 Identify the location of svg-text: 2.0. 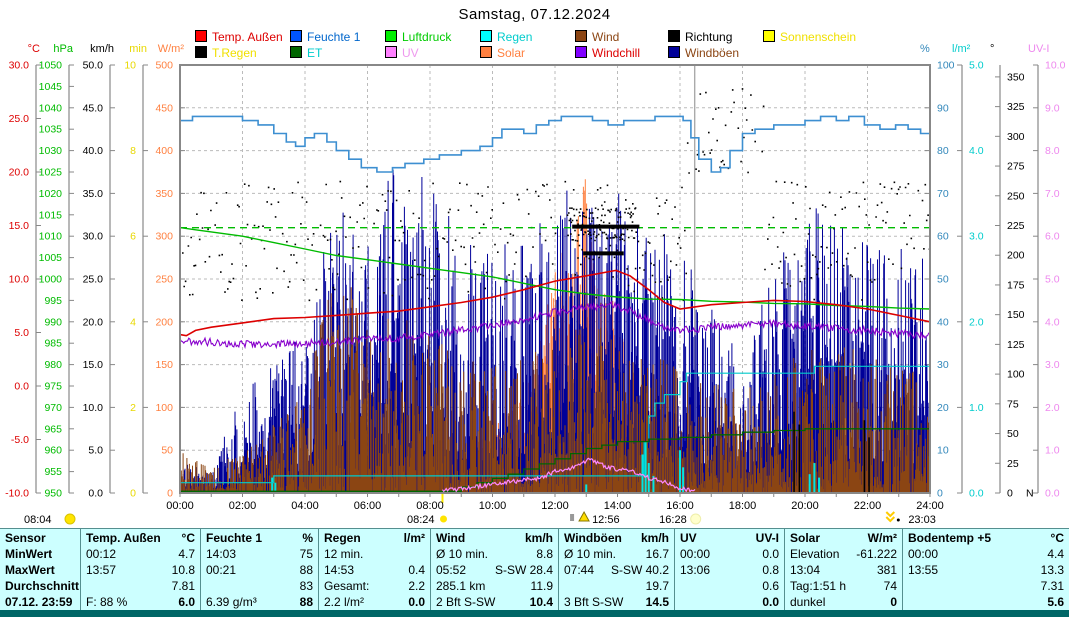
(1052, 408).